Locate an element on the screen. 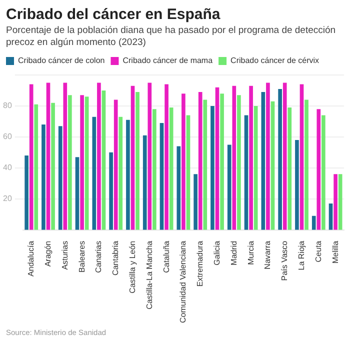 Image resolution: width=350 pixels, height=350 pixels. x-tick-label: Castilla-La Mancha is located at coordinates (149, 275).